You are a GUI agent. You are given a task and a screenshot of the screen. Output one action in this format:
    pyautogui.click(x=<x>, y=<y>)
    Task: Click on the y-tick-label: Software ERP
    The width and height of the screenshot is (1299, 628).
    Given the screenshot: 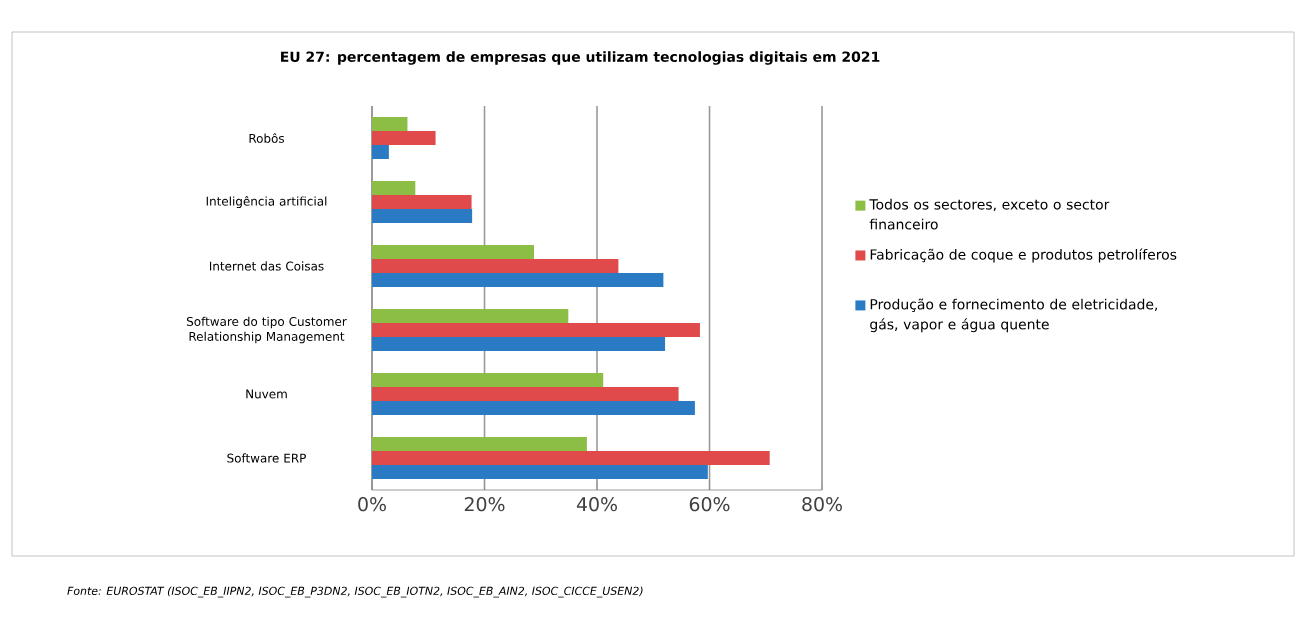 What is the action you would take?
    pyautogui.click(x=266, y=458)
    